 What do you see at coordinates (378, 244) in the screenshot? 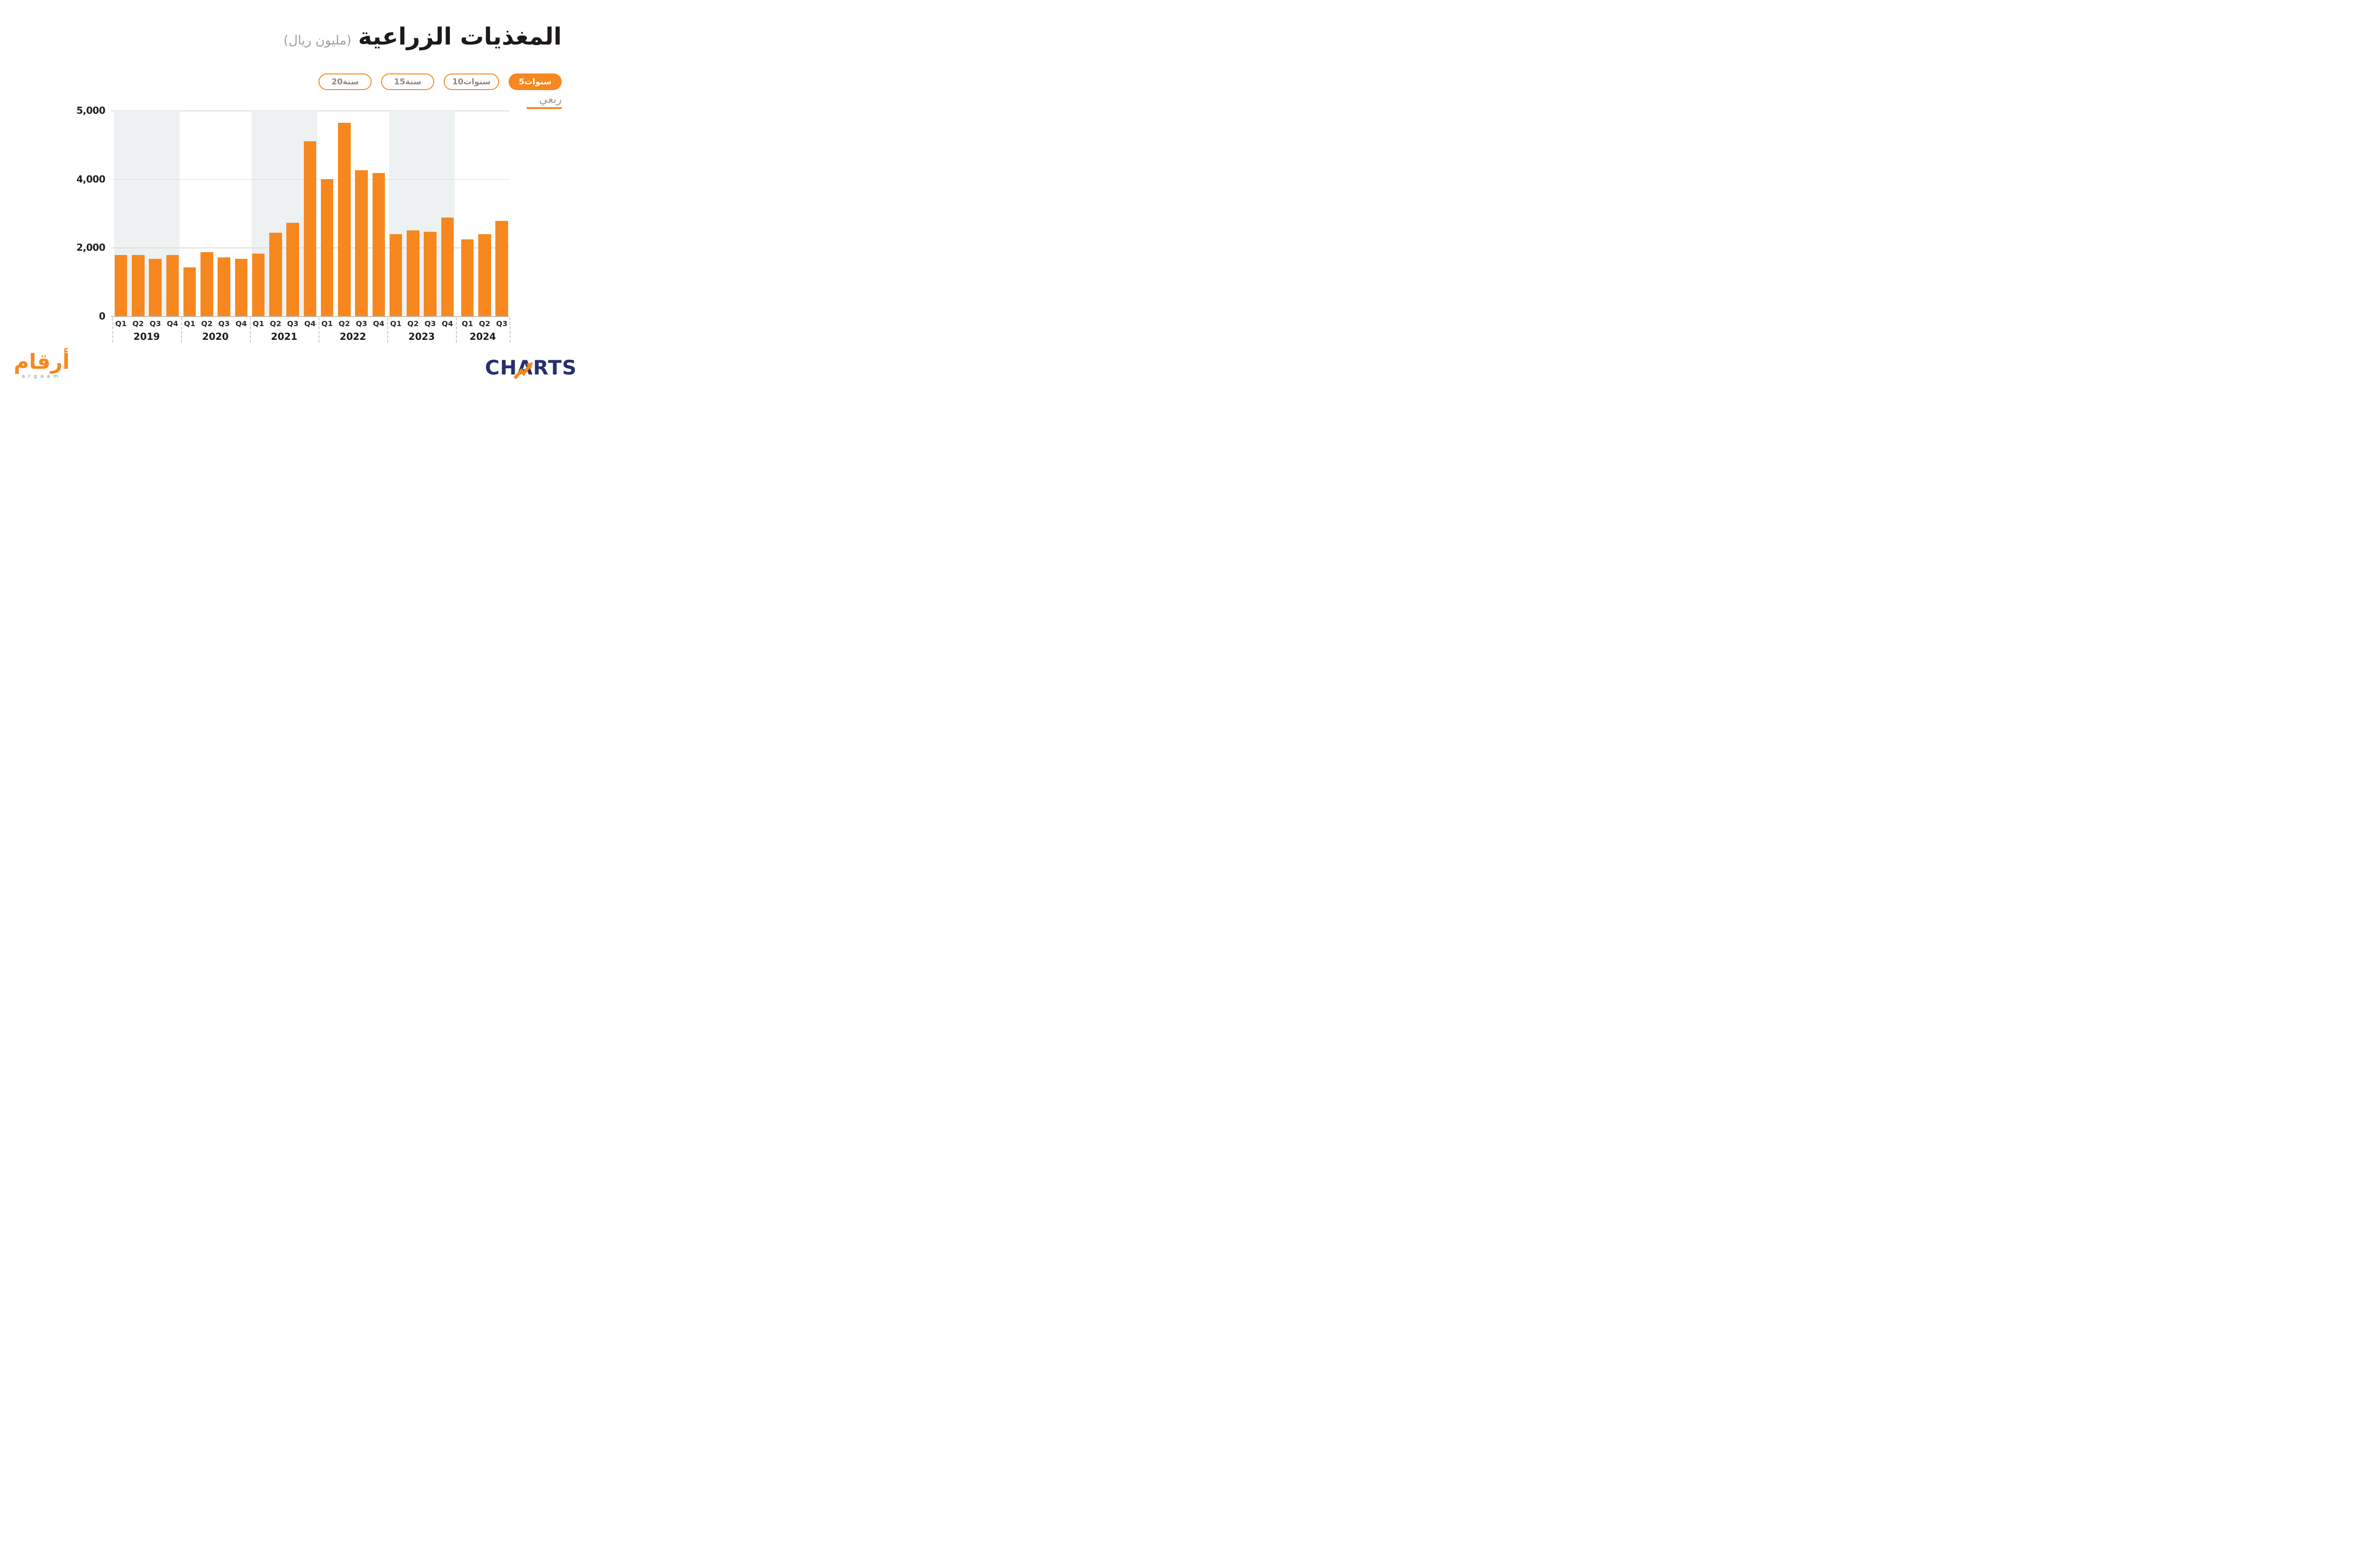
I see `bar-2022-Q4` at bounding box center [378, 244].